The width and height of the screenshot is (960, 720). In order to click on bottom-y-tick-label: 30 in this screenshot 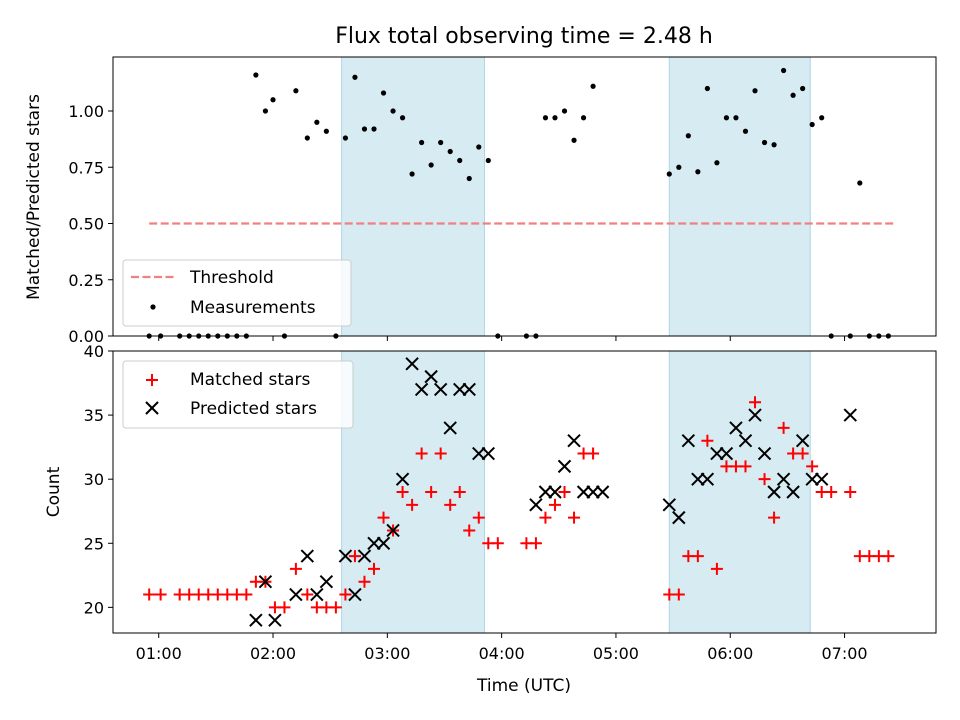, I will do `click(94, 479)`.